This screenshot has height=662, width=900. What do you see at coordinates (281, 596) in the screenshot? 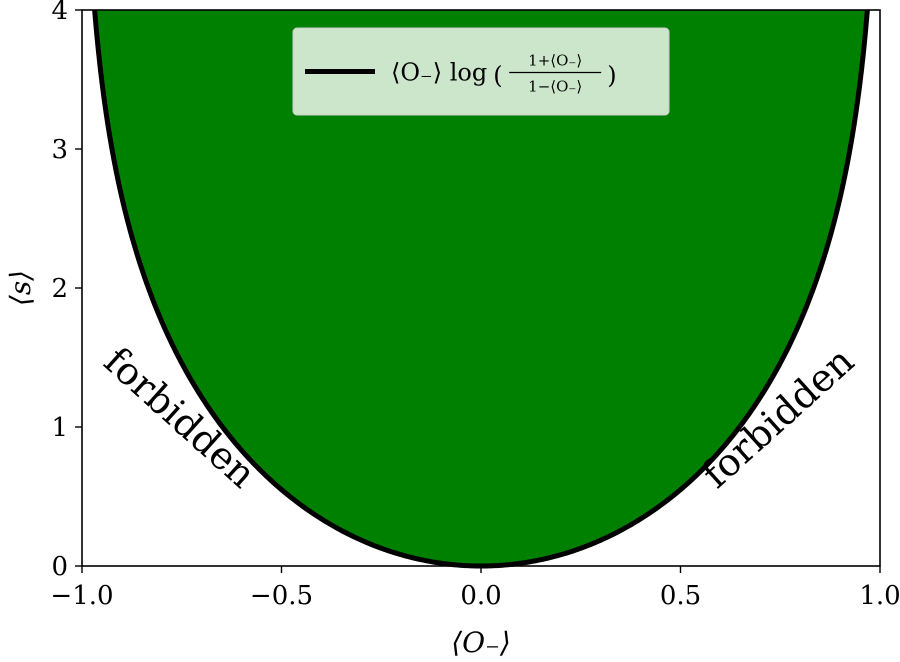
I see `x-tick-label: −0.5` at bounding box center [281, 596].